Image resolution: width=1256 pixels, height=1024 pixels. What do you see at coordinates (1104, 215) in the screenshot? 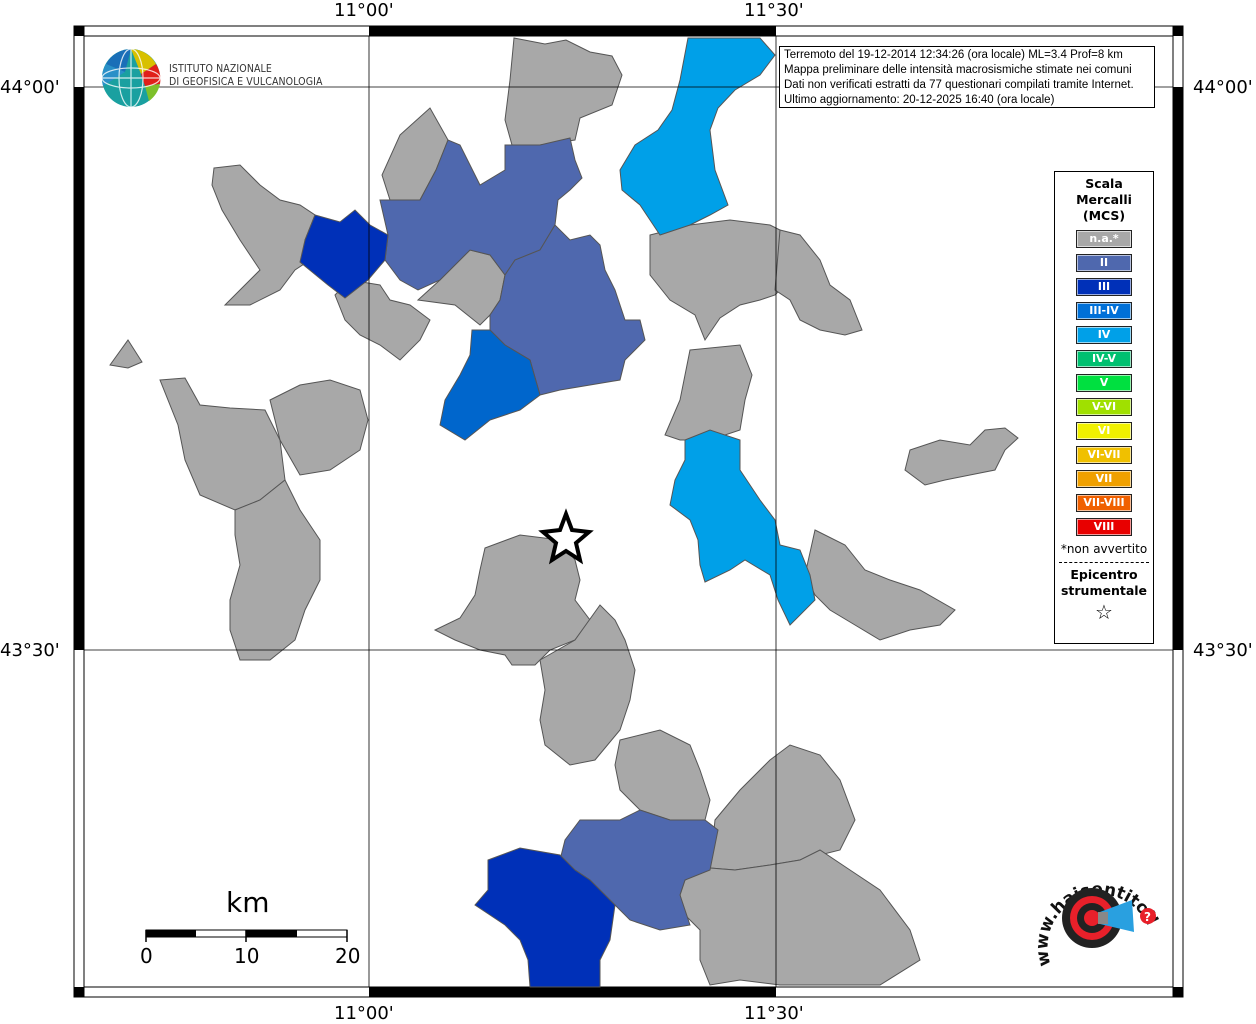
I see `legend-title-line-3: (MCS)` at bounding box center [1104, 215].